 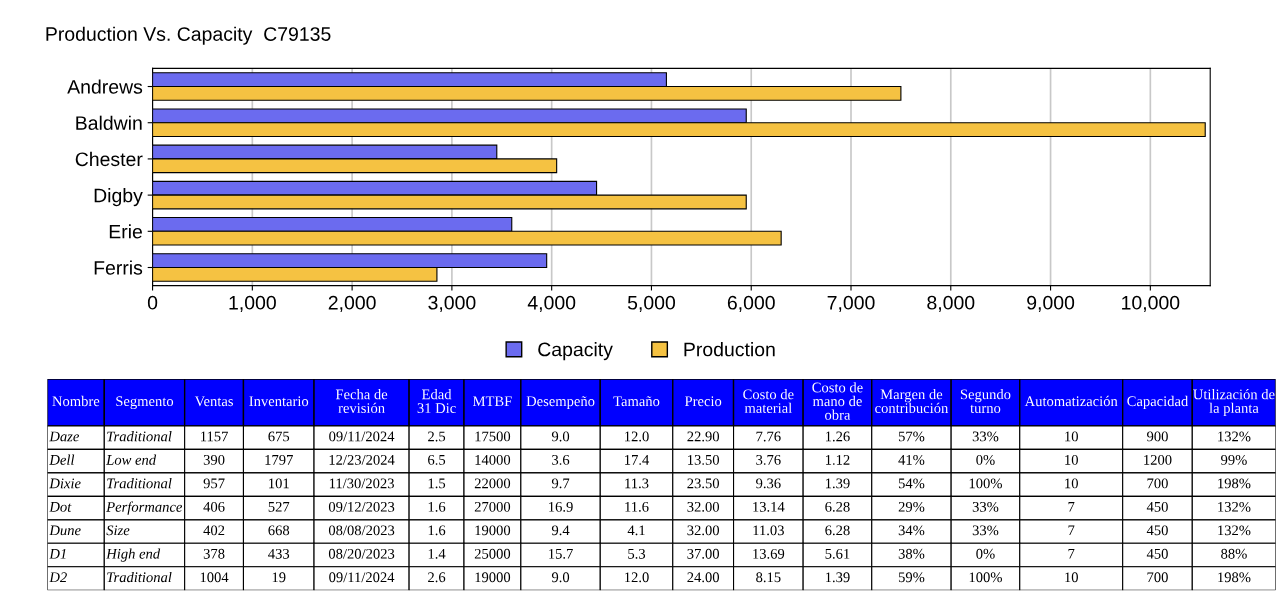 I want to click on text: 27000, so click(x=492, y=506).